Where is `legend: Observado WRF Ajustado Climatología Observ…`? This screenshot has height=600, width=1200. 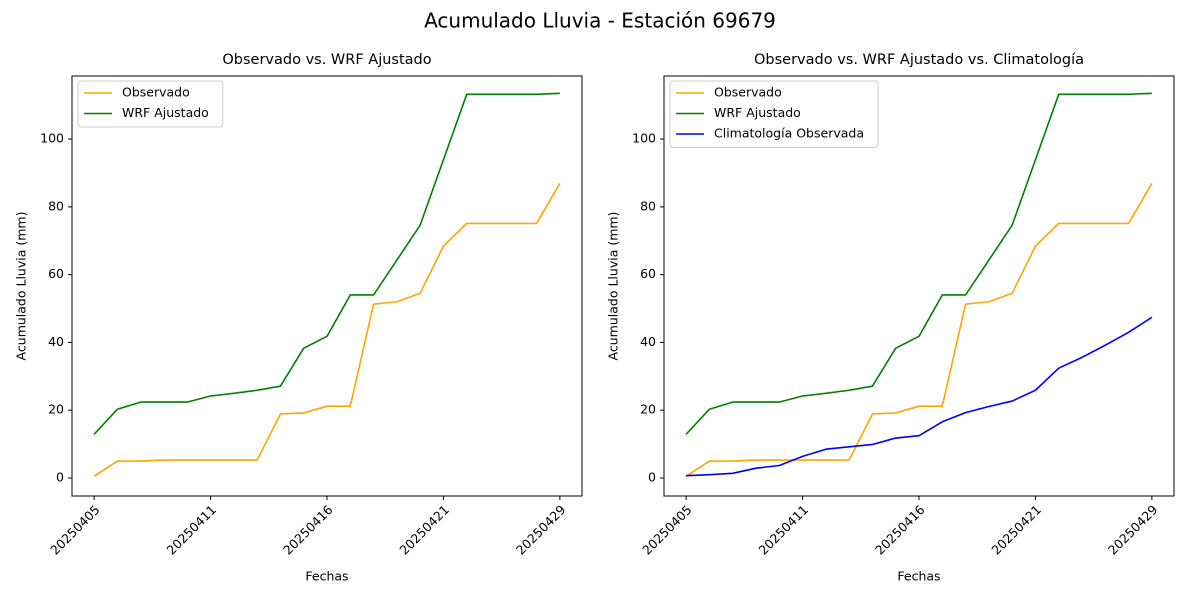 legend: Observado WRF Ajustado Climatología Observ… is located at coordinates (774, 114).